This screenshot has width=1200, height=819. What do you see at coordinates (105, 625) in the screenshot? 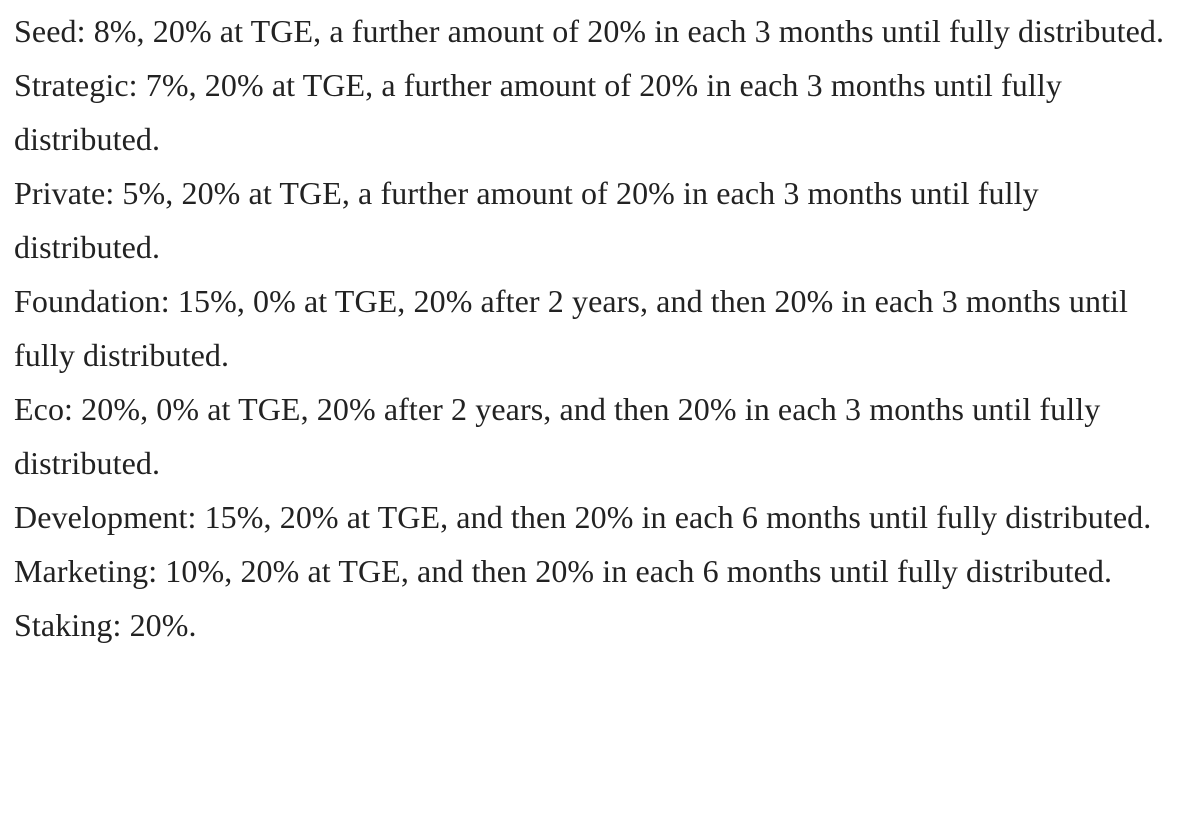
I see `vesting-paragraph-staking: Staking: 20%.` at bounding box center [105, 625].